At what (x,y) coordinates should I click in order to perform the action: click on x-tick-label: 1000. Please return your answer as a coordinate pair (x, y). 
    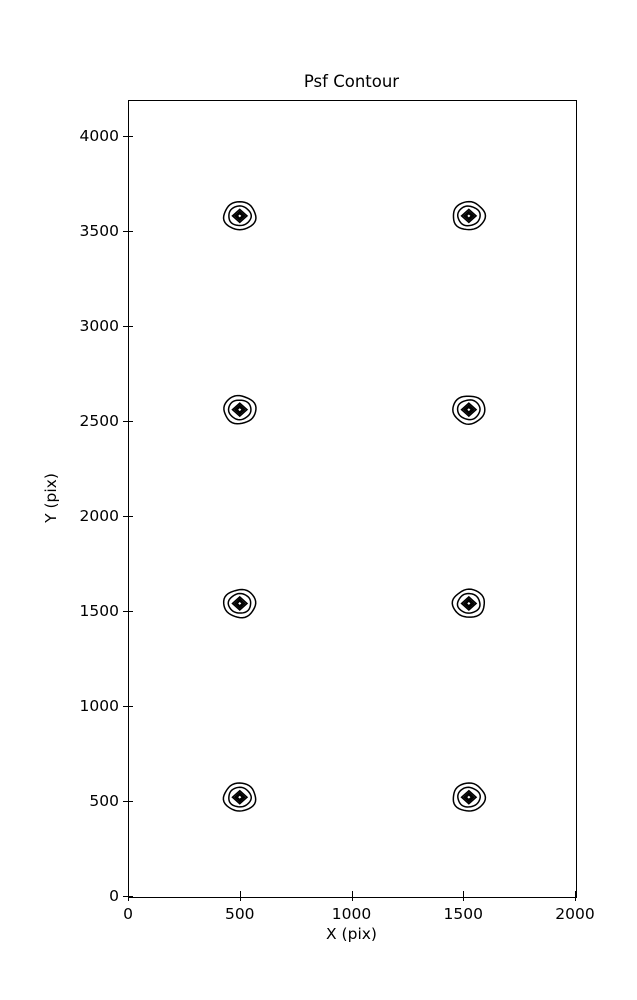
    Looking at the image, I should click on (351, 914).